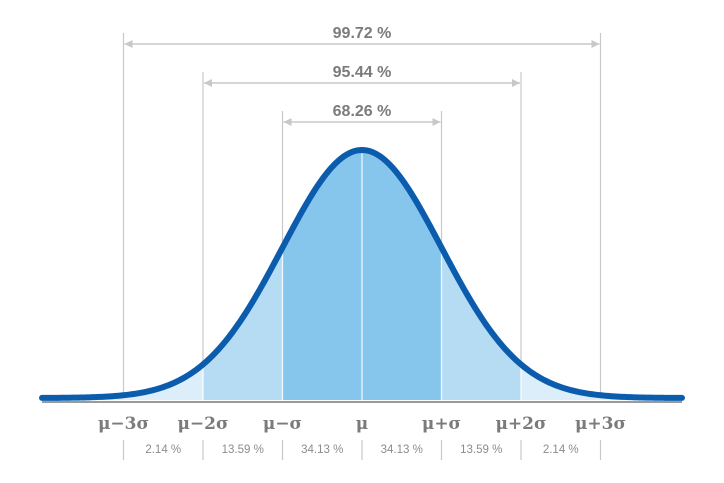 The width and height of the screenshot is (724, 483). What do you see at coordinates (123, 383) in the screenshot?
I see `outer-tail-fill-left` at bounding box center [123, 383].